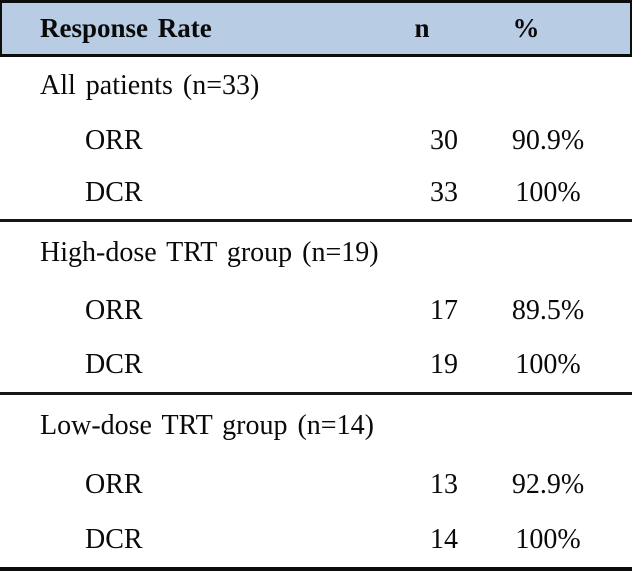 Image resolution: width=632 pixels, height=576 pixels. Describe the element at coordinates (444, 192) in the screenshot. I see `cell-n: 33` at that location.